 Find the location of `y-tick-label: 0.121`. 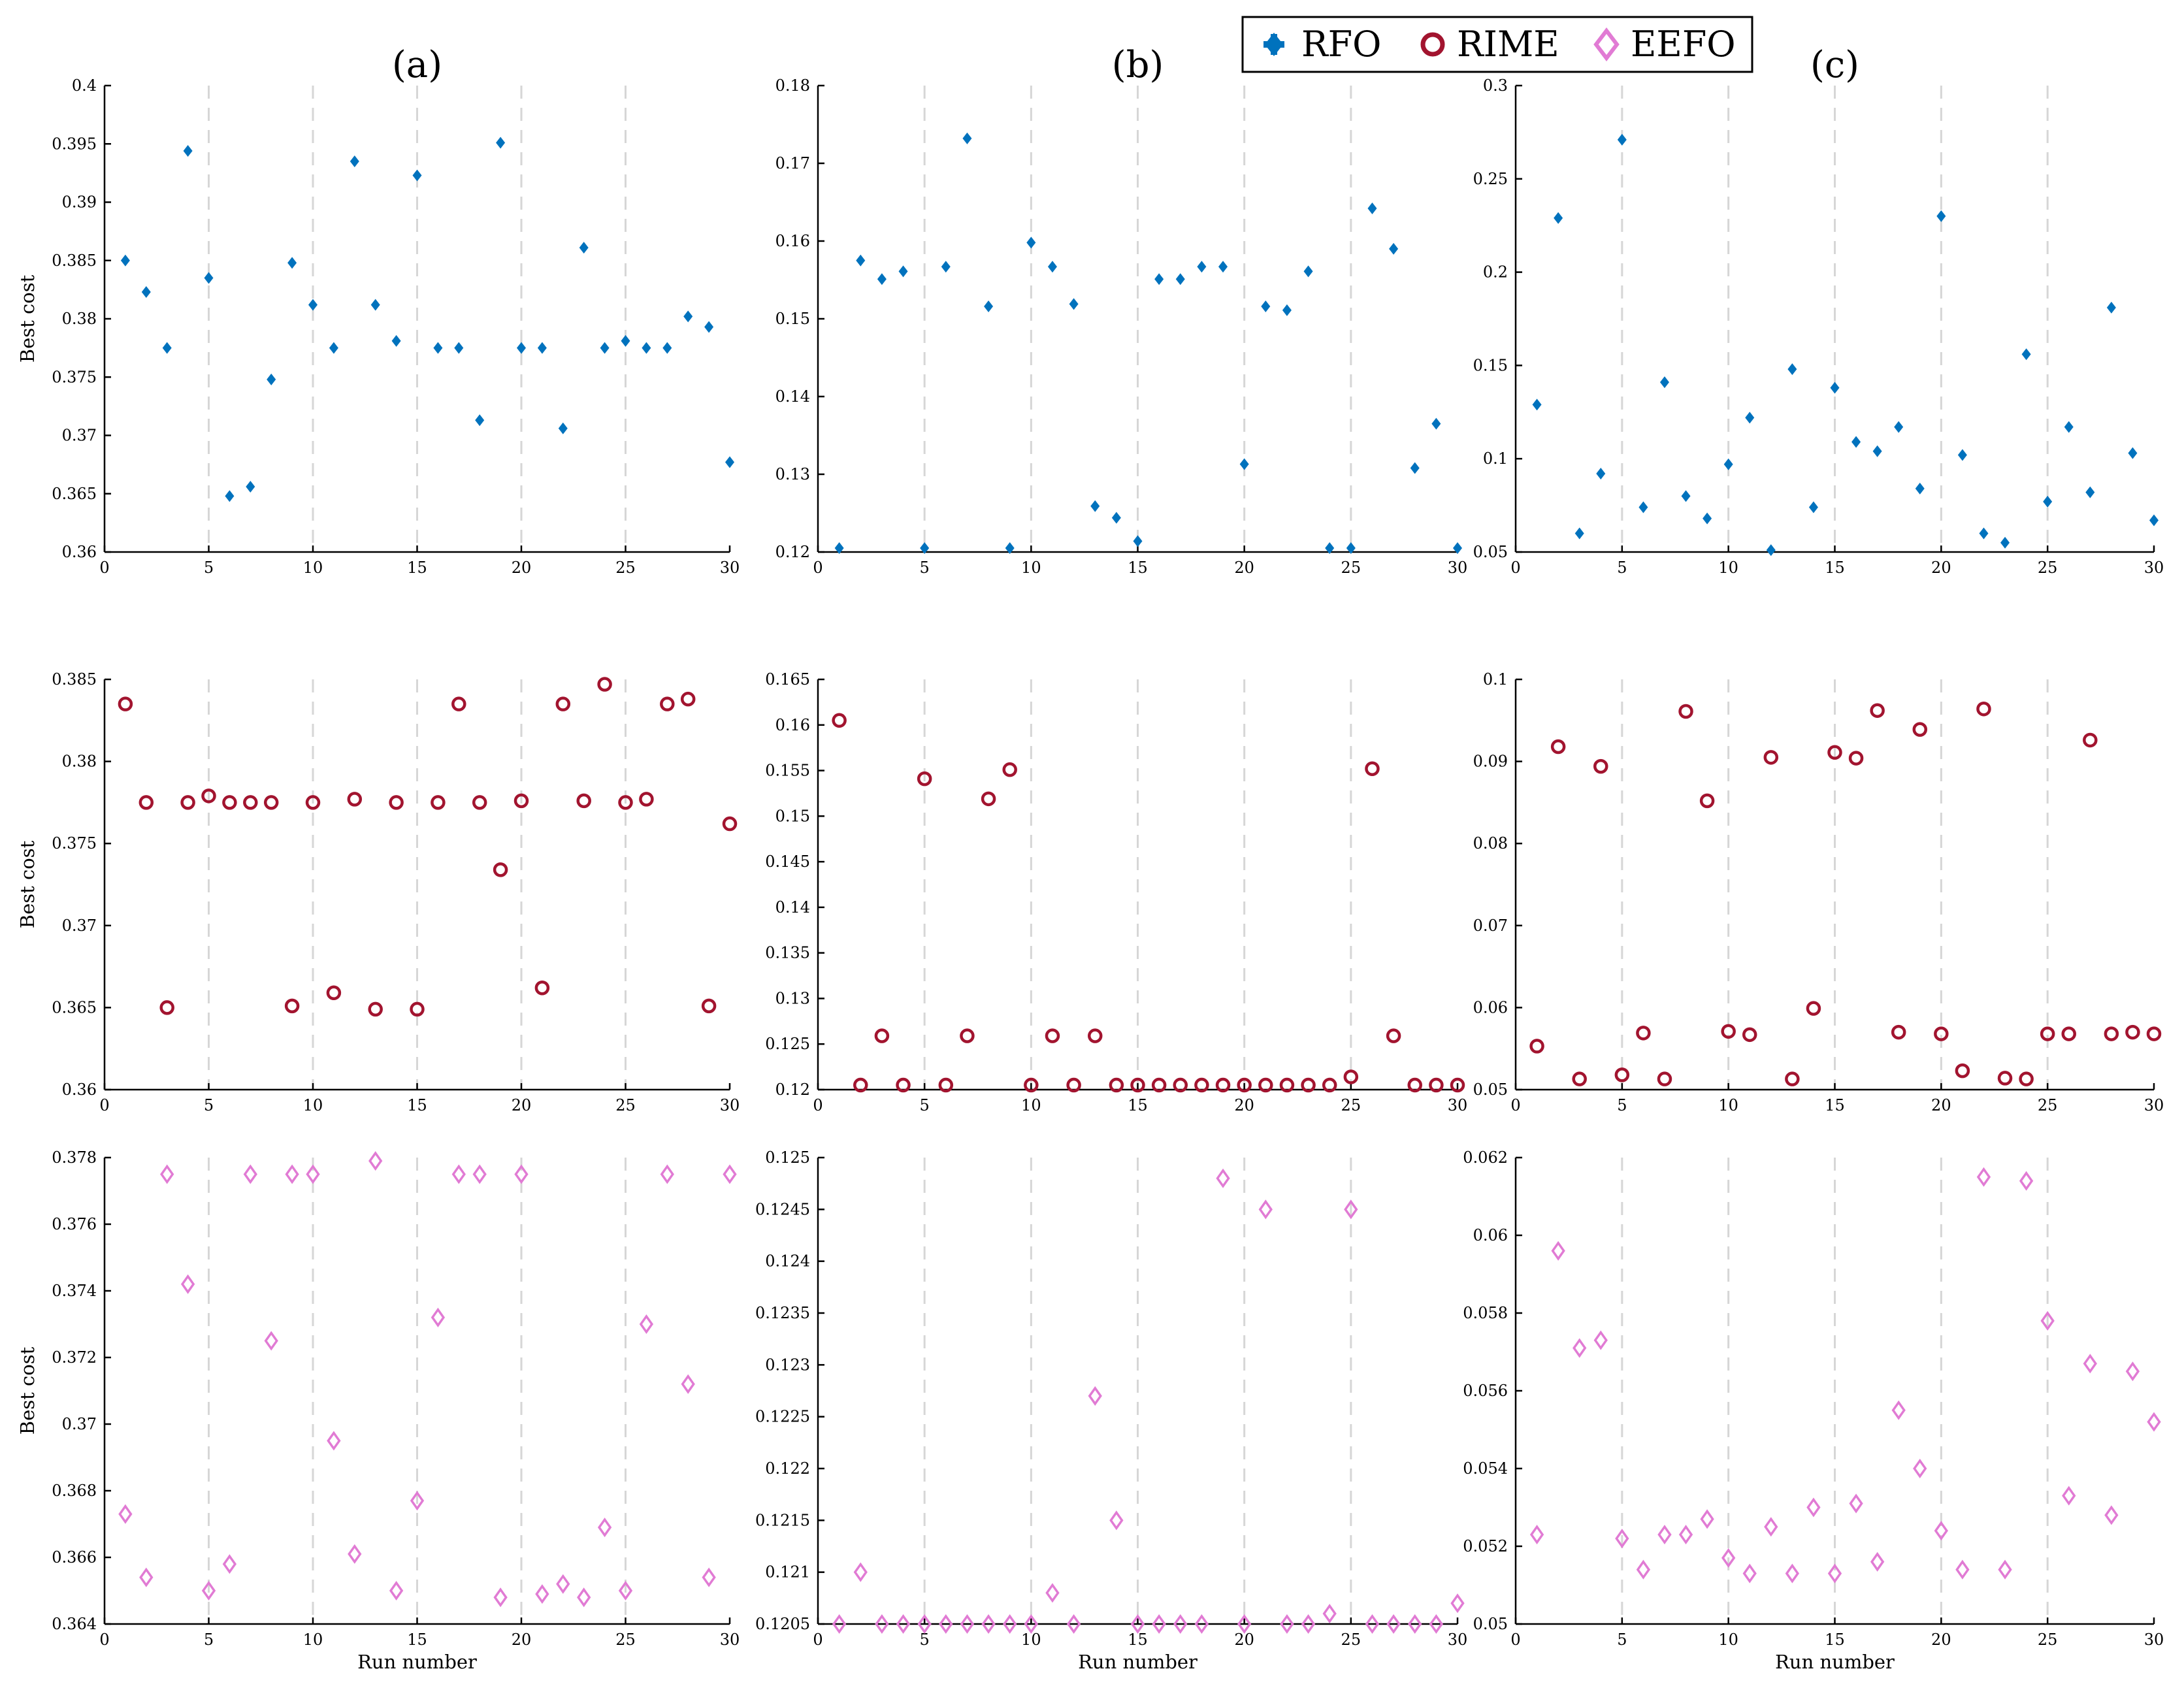

y-tick-label: 0.121 is located at coordinates (787, 1572).